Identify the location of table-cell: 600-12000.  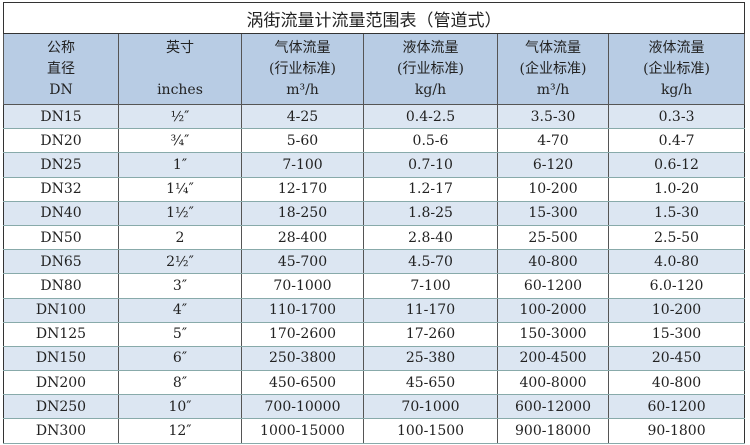
(553, 407).